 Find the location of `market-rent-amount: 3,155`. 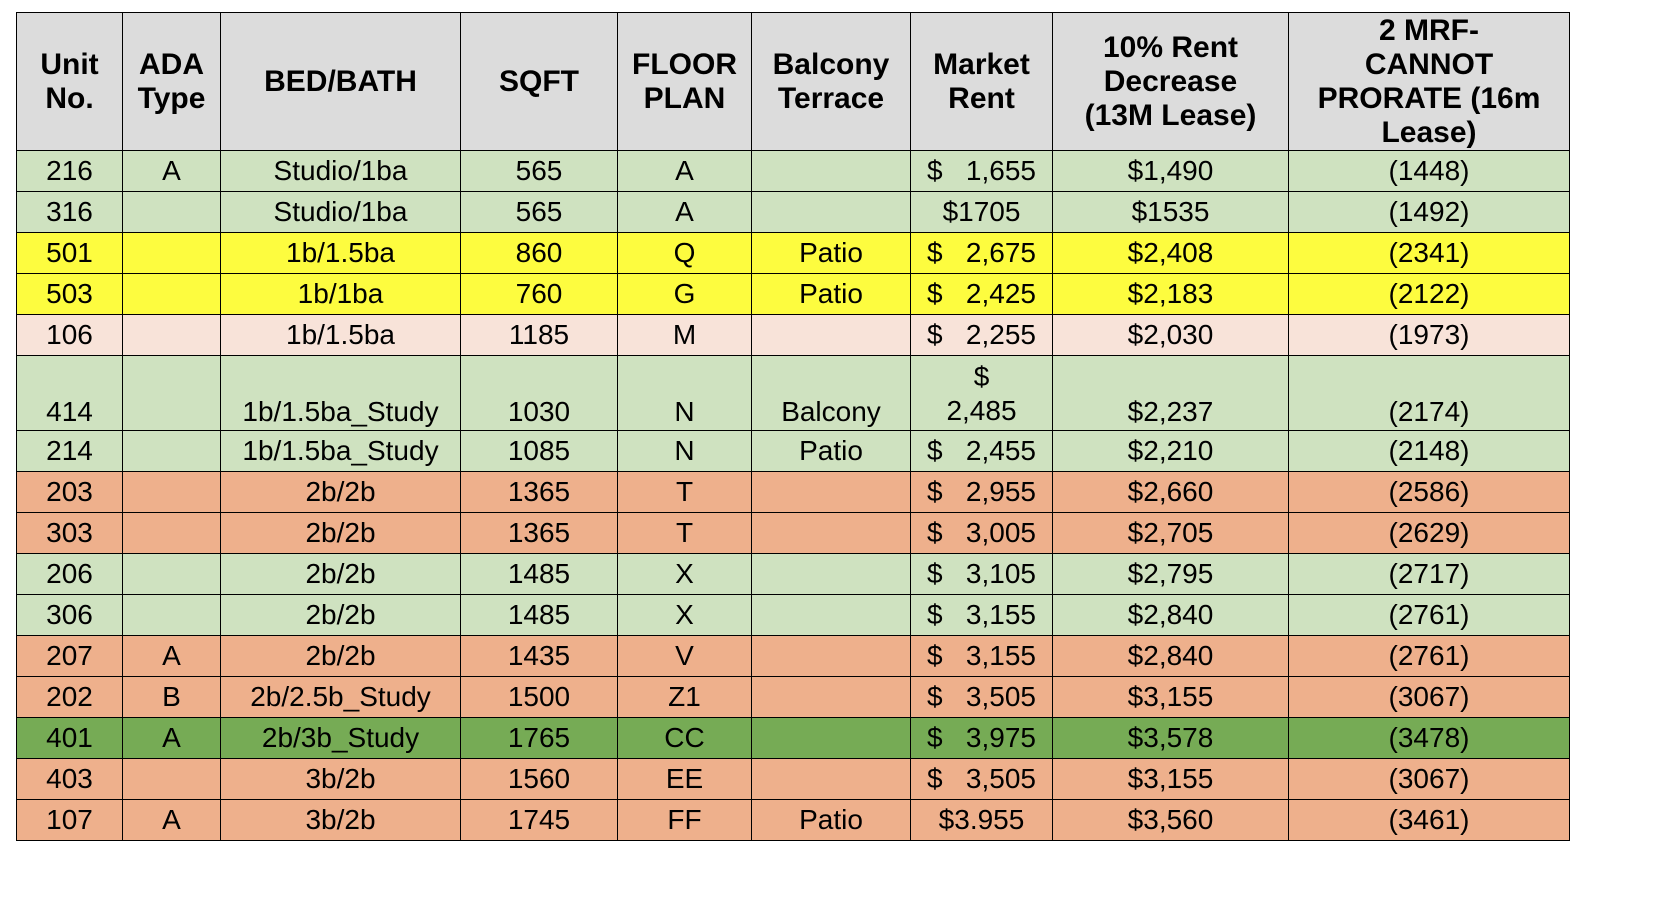

market-rent-amount: 3,155 is located at coordinates (1000, 655).